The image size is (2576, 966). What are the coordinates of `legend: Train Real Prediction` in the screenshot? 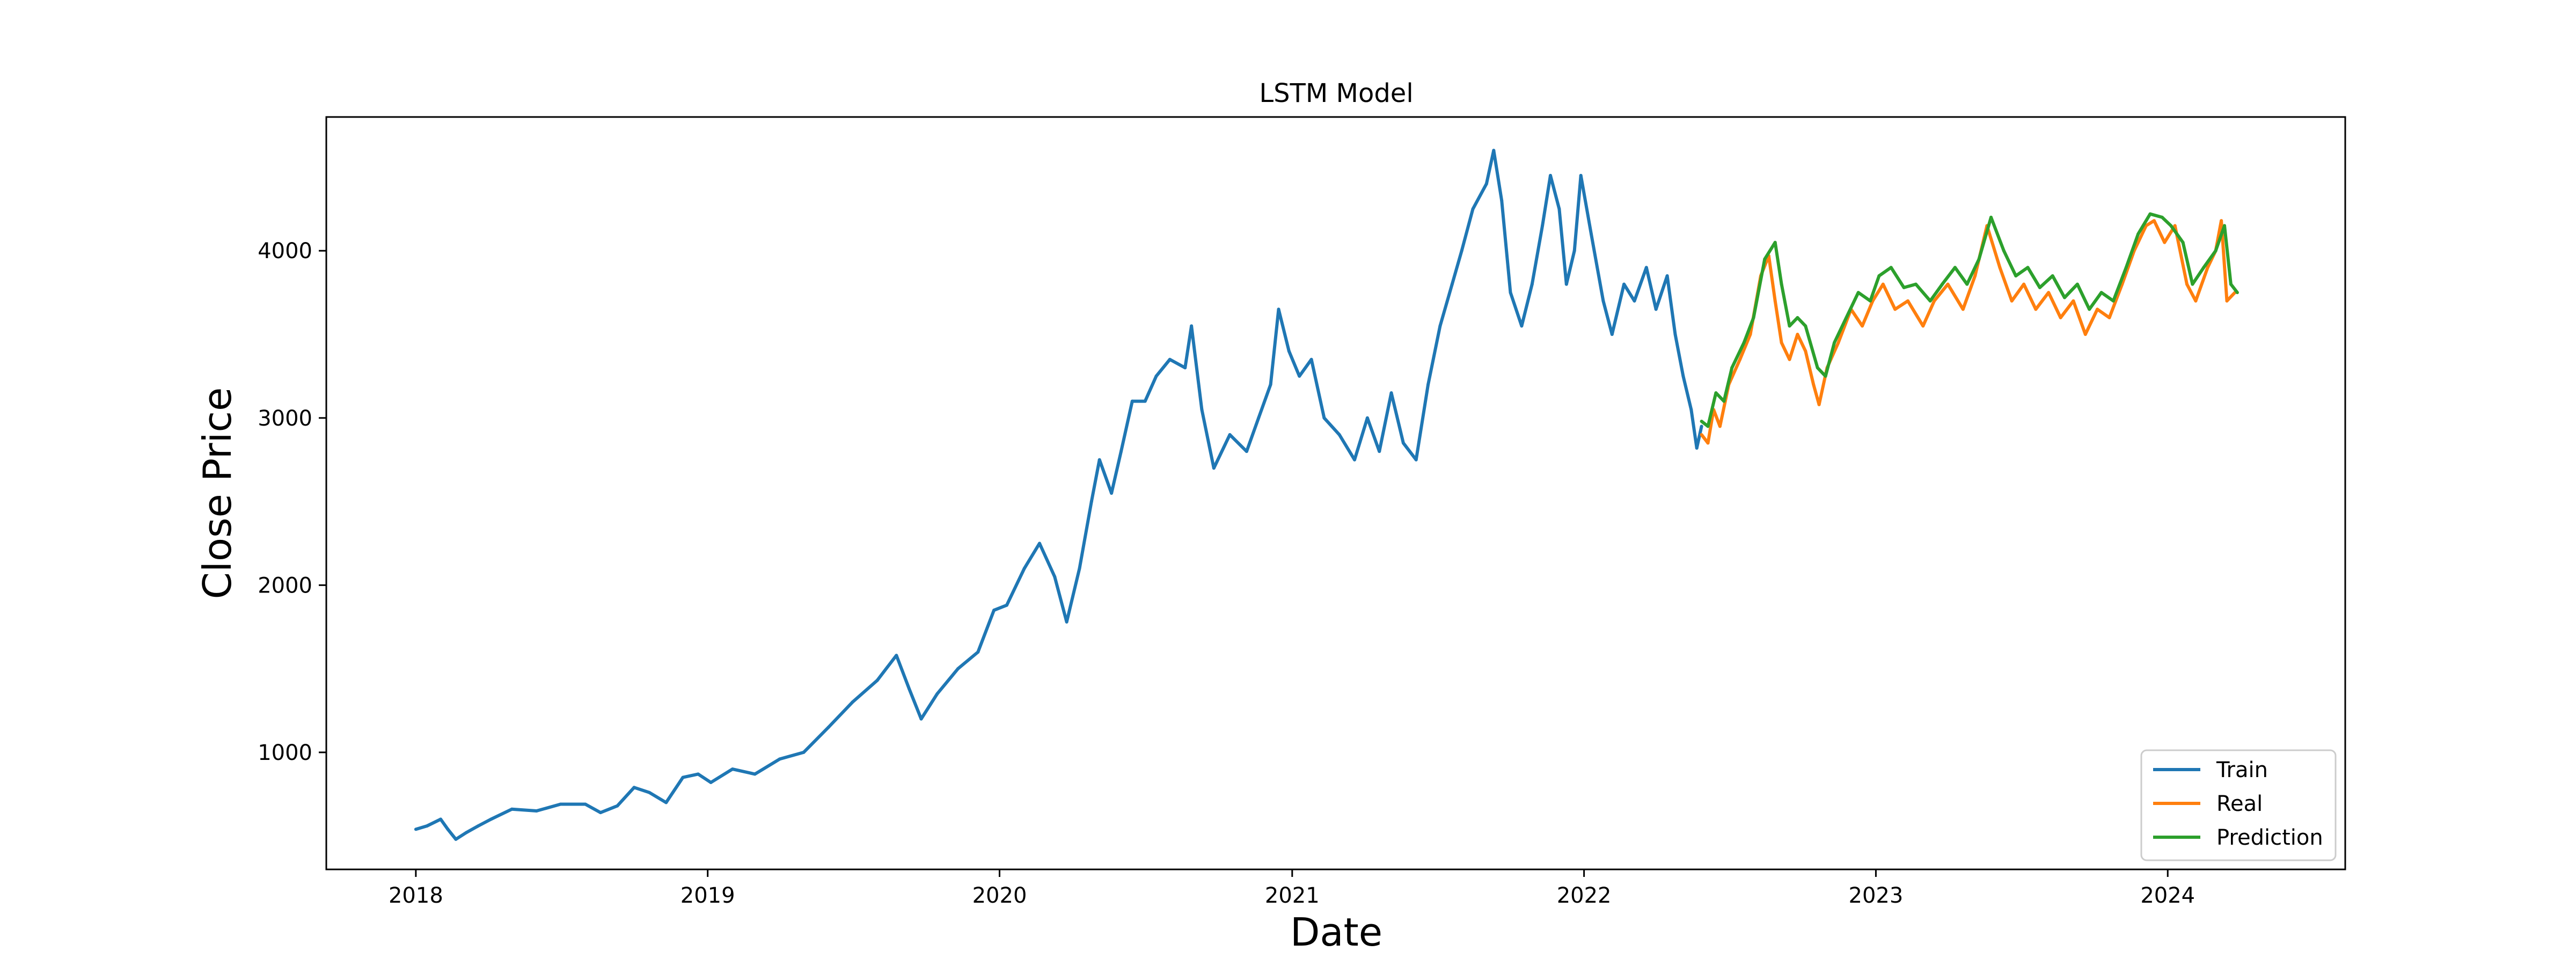 It's located at (2238, 805).